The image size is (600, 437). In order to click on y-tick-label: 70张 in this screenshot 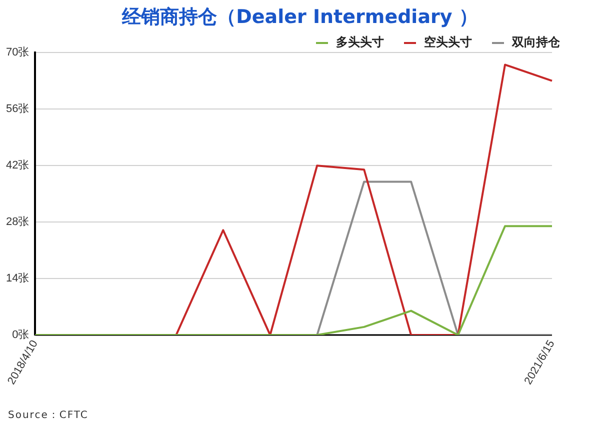, I will do `click(18, 52)`.